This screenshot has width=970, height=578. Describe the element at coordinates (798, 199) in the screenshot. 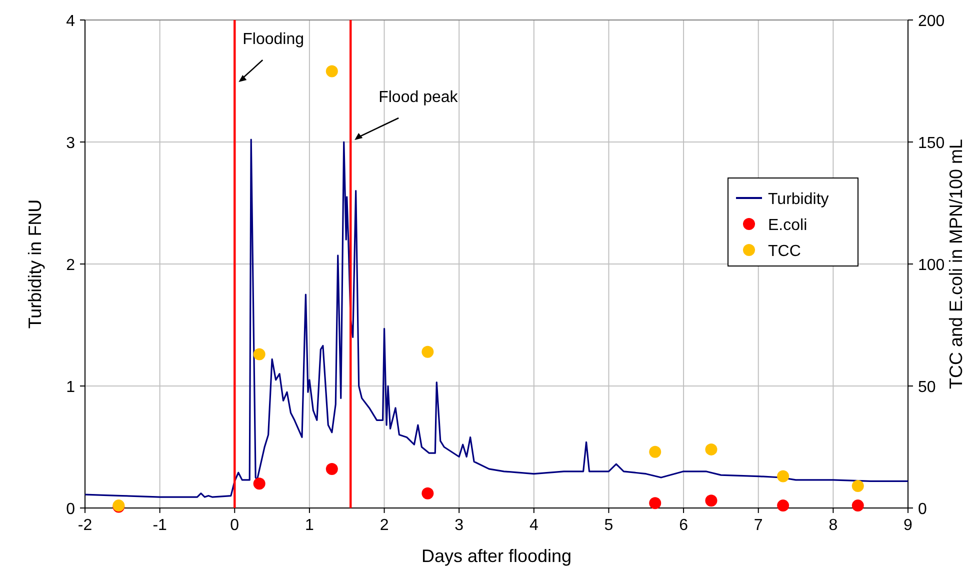

I see `legend-label: Turbidity` at that location.